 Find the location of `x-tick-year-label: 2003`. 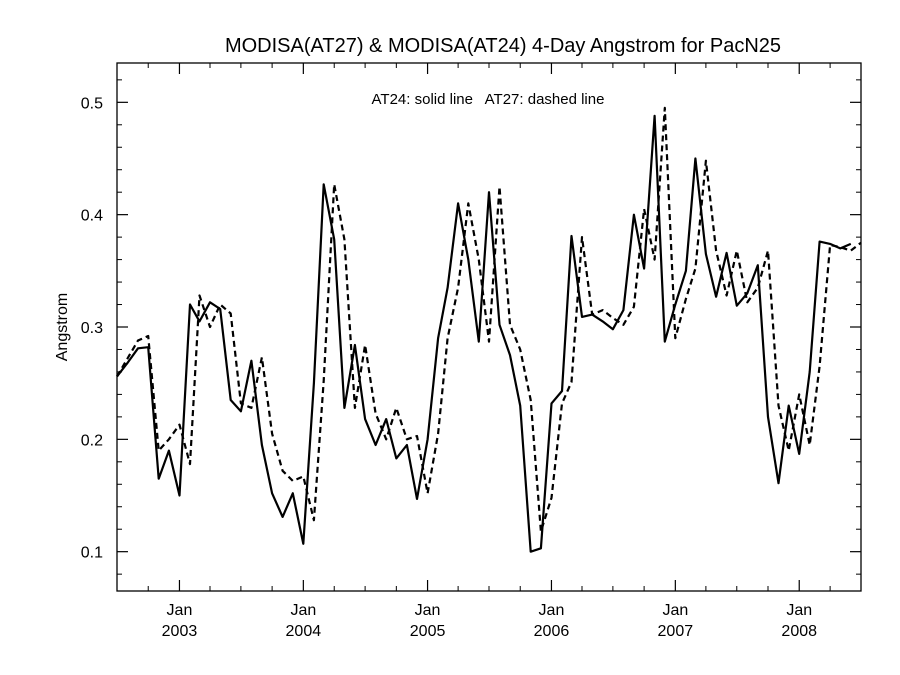

x-tick-year-label: 2003 is located at coordinates (180, 631).